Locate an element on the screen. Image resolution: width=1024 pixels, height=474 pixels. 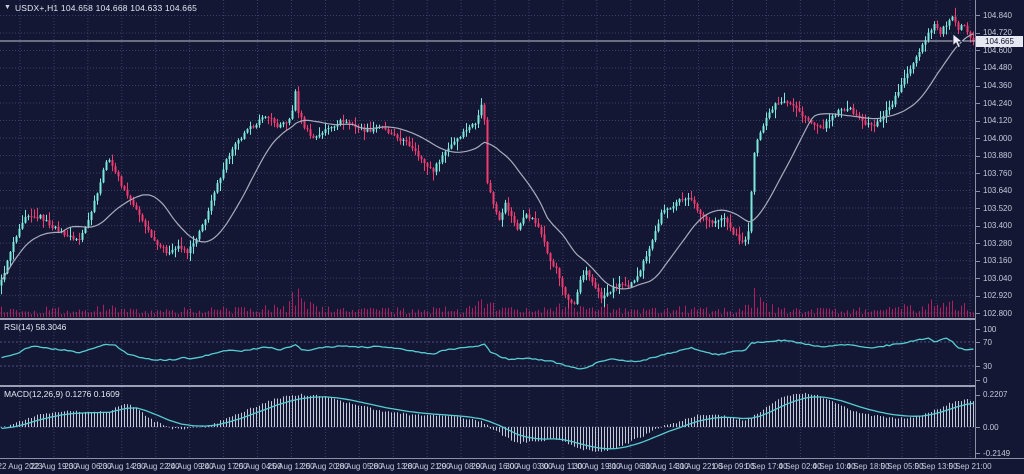
price-tick-label: 0.2207 is located at coordinates (995, 394).